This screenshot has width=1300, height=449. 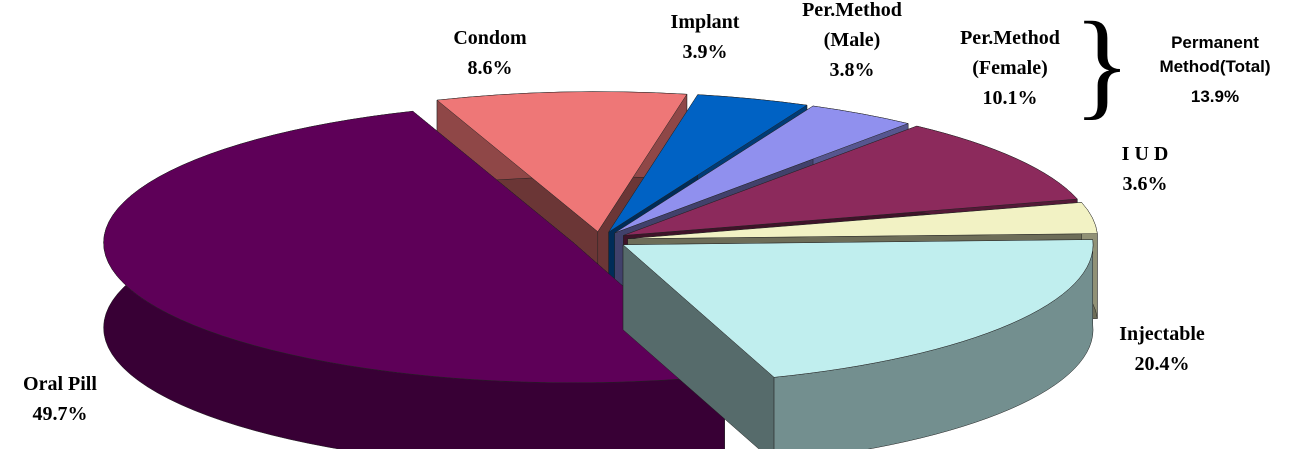 I want to click on slice-label: Oral Pill, so click(x=60, y=384).